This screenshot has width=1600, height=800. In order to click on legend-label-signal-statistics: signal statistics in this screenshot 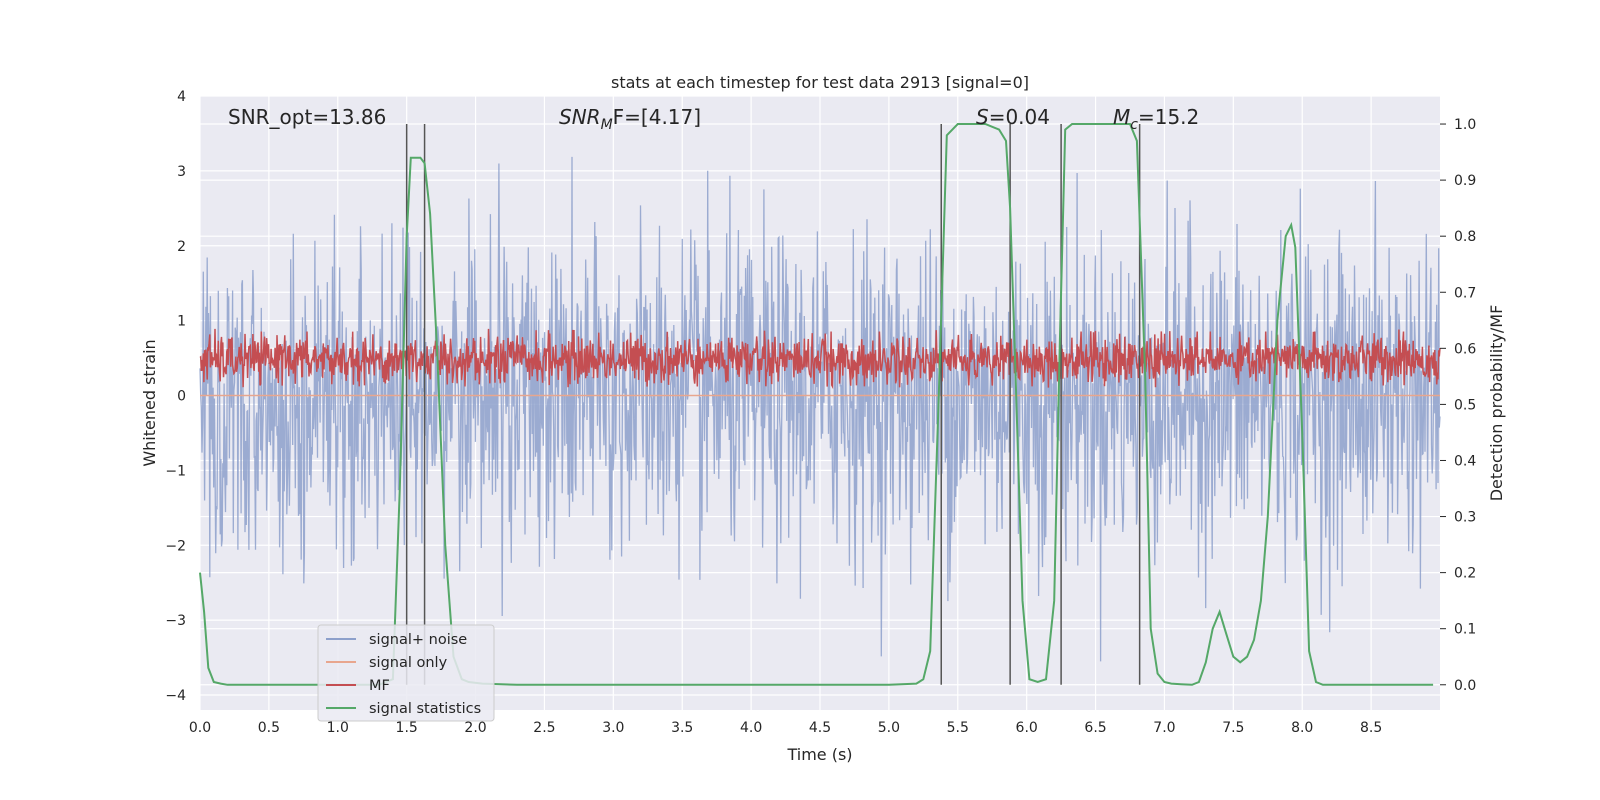, I will do `click(425, 709)`.